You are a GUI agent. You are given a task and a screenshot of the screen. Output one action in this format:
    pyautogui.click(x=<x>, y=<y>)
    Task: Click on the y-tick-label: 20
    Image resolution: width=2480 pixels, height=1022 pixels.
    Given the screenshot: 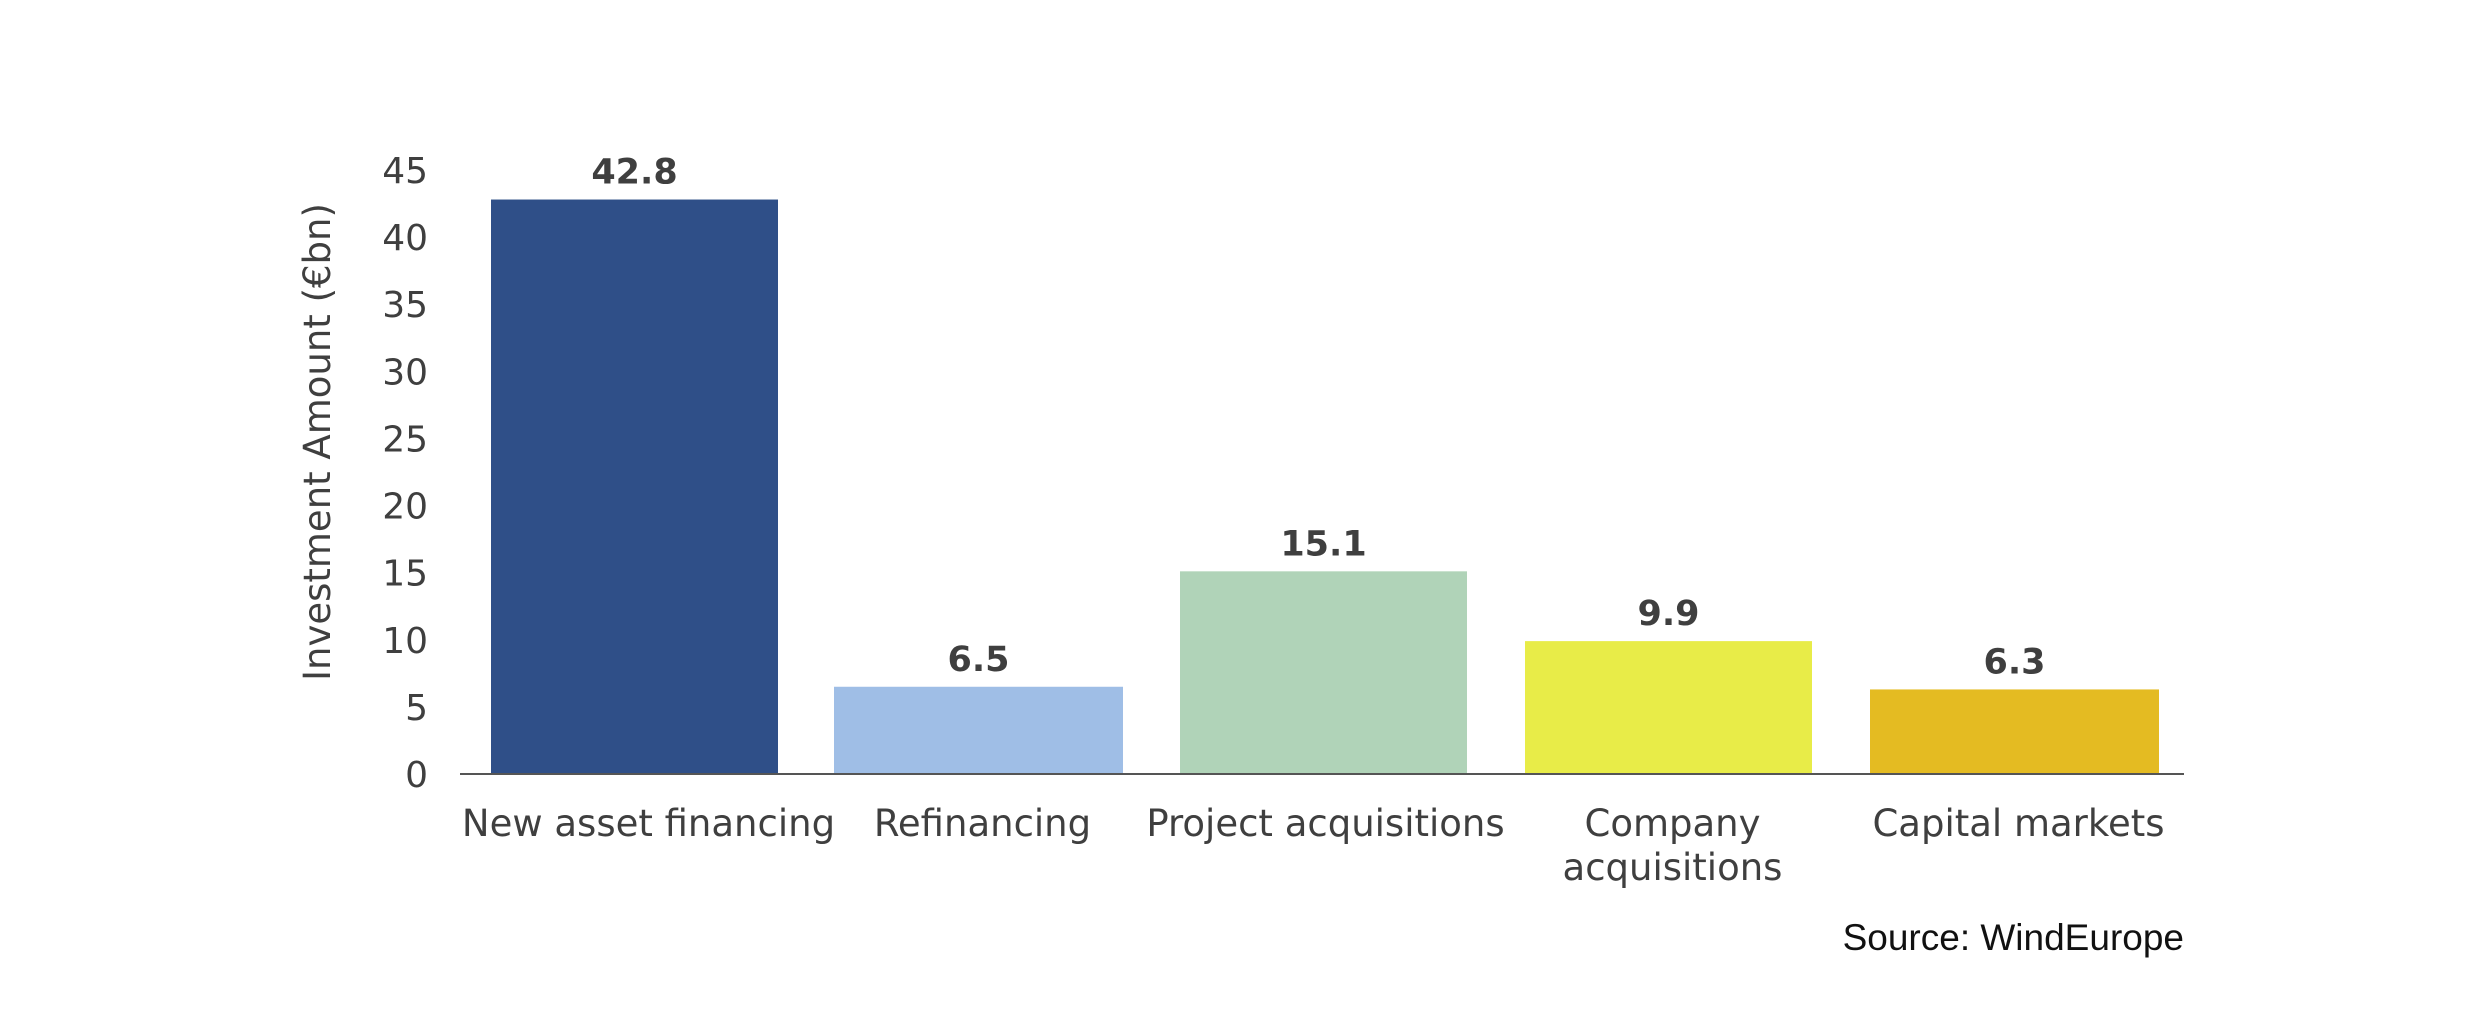 What is the action you would take?
    pyautogui.click(x=405, y=507)
    